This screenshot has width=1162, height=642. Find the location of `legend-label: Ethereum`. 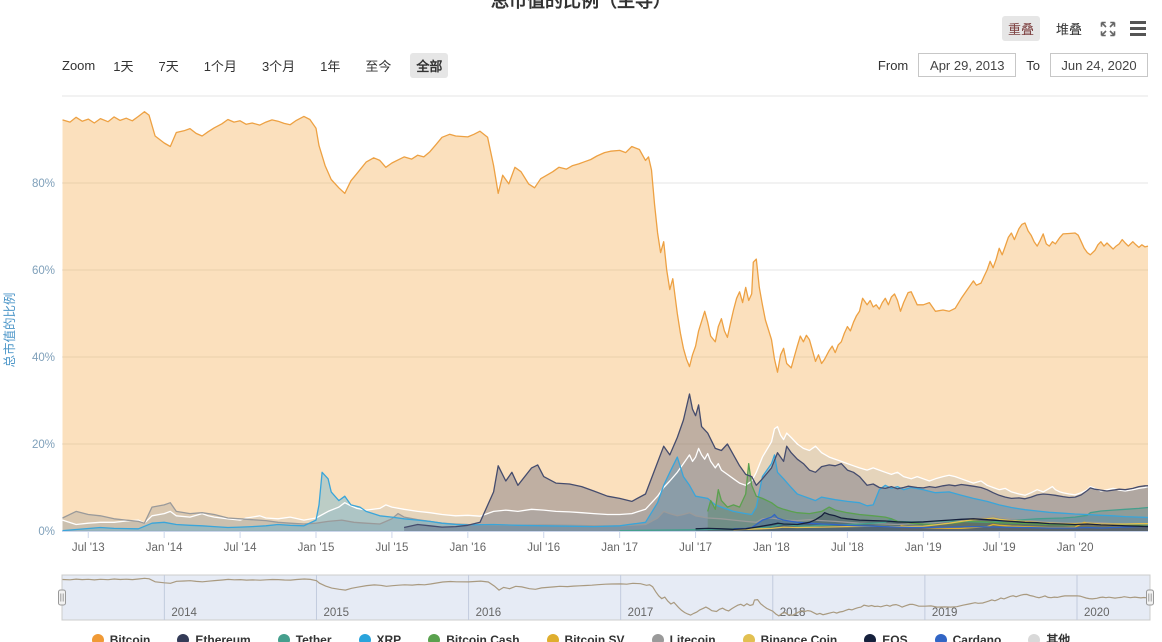

legend-label: Ethereum is located at coordinates (223, 637).